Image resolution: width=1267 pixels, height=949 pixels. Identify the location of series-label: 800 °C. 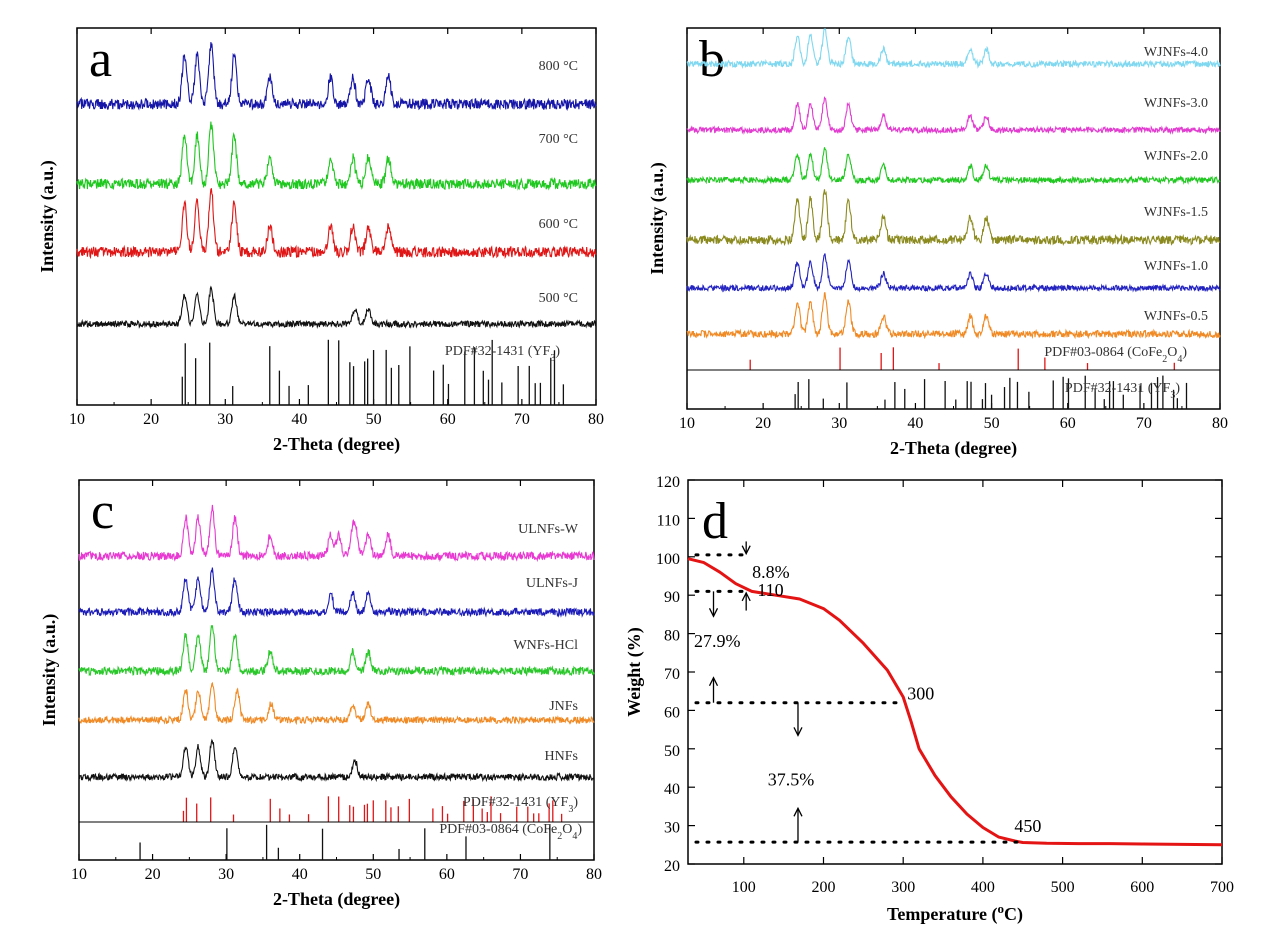
(558, 66).